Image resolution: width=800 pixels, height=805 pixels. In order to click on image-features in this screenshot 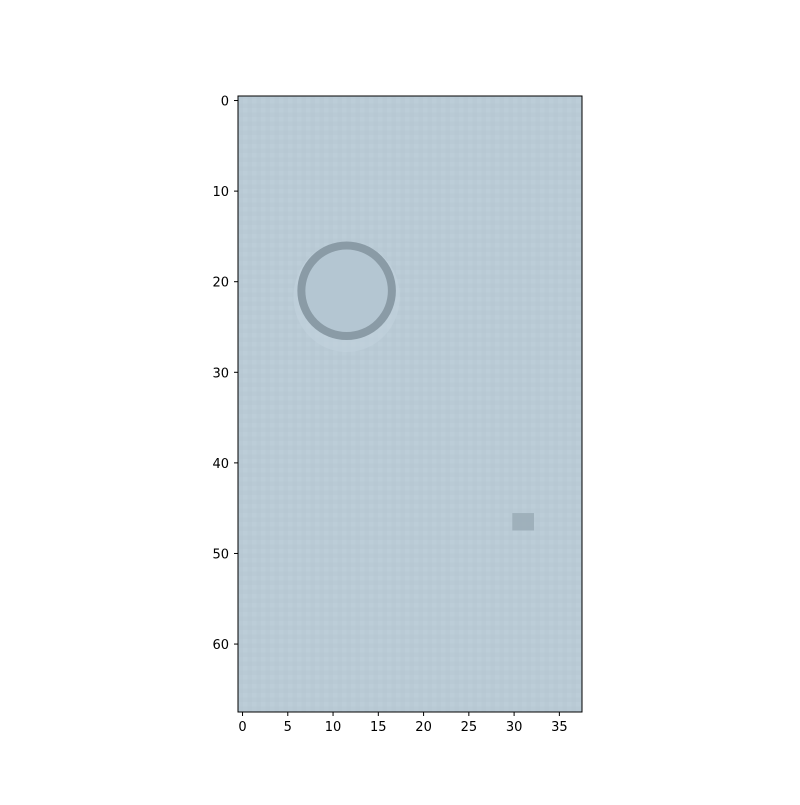, I will do `click(414, 386)`.